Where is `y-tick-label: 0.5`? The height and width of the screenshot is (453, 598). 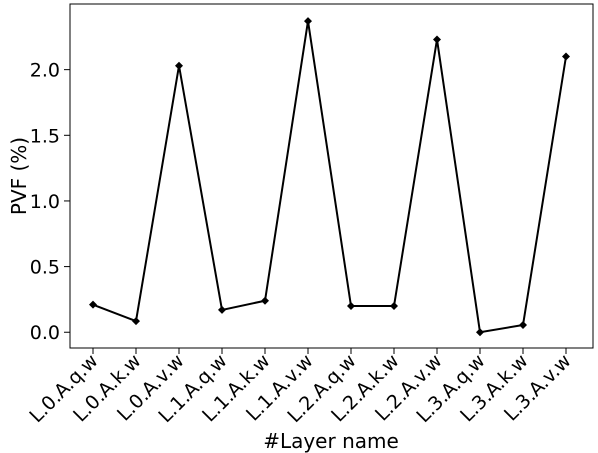
y-tick-label: 0.5 is located at coordinates (45, 268).